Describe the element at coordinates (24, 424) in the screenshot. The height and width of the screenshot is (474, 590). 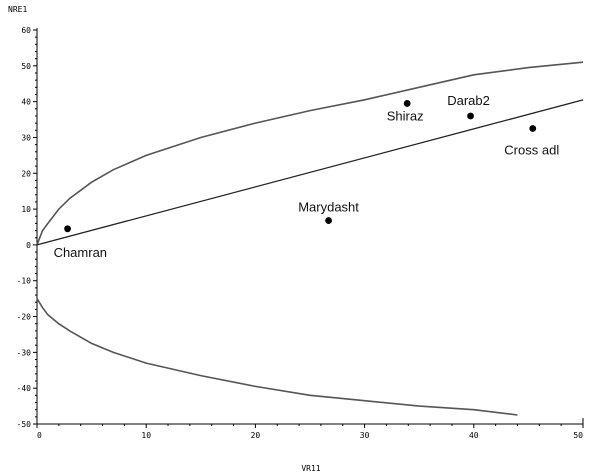
I see `y-tick-label: -50` at that location.